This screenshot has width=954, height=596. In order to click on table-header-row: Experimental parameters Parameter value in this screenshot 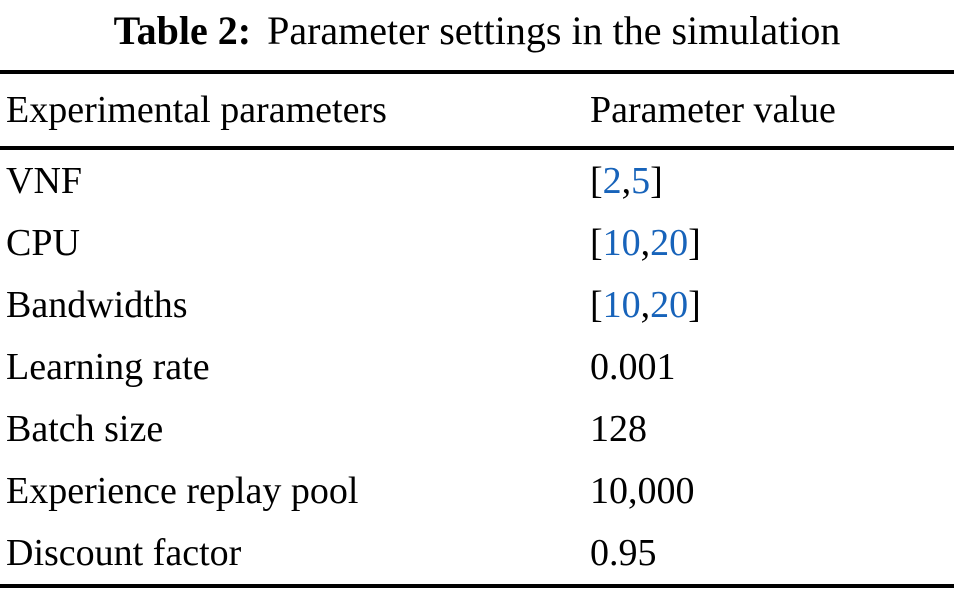, I will do `click(477, 110)`.